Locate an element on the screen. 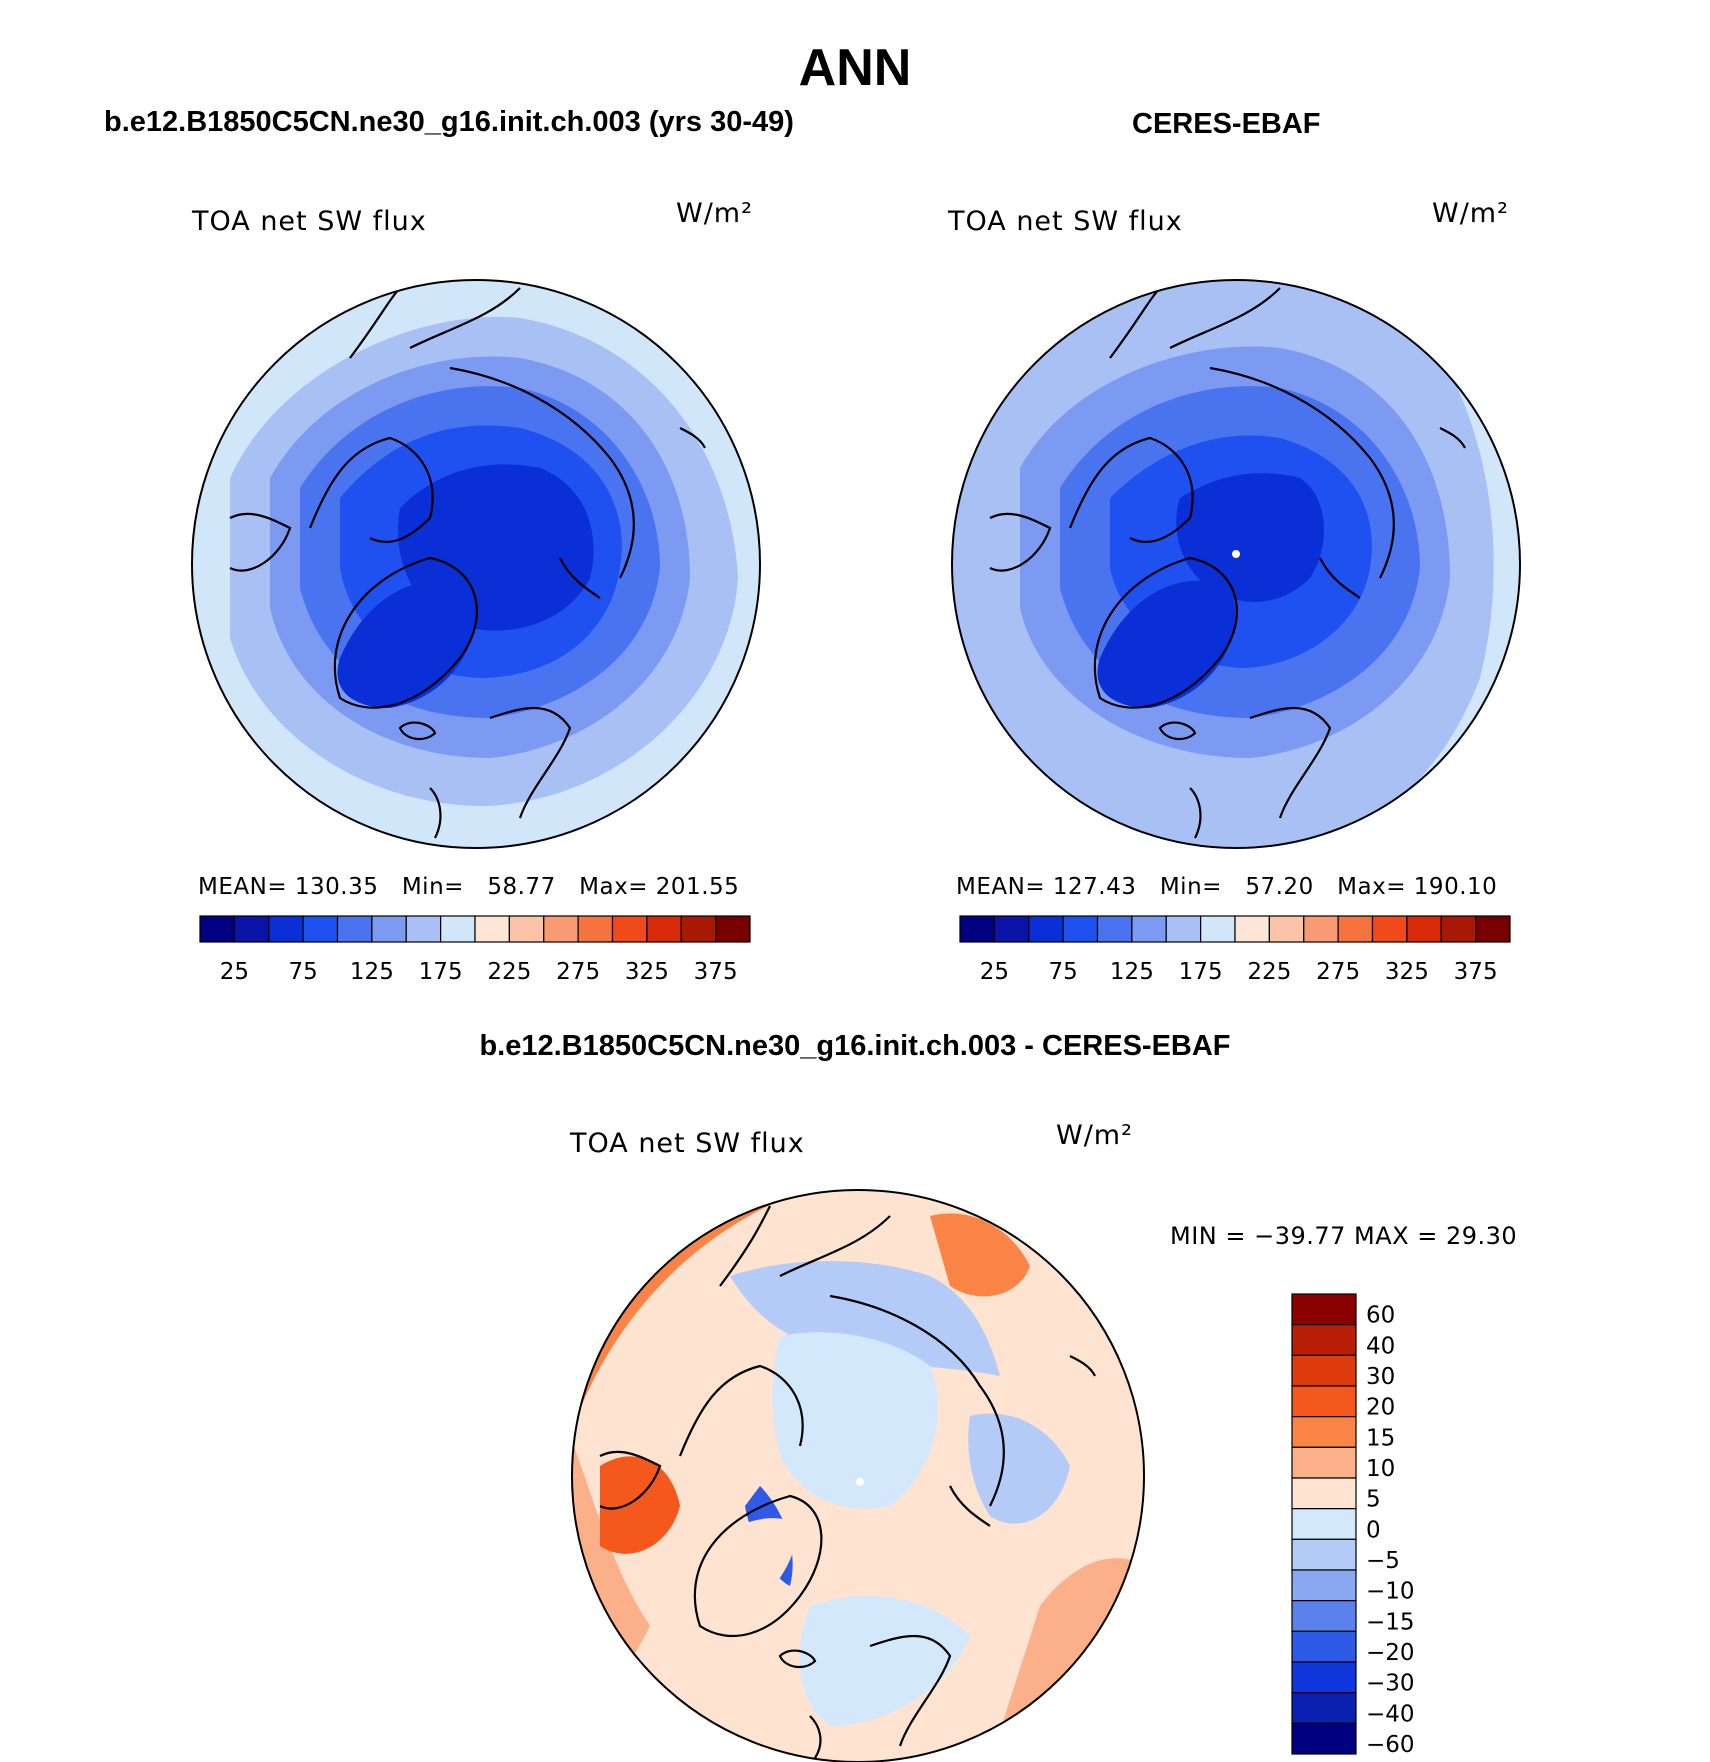  panel1-variable-label: TOA net SW flux is located at coordinates (309, 221).